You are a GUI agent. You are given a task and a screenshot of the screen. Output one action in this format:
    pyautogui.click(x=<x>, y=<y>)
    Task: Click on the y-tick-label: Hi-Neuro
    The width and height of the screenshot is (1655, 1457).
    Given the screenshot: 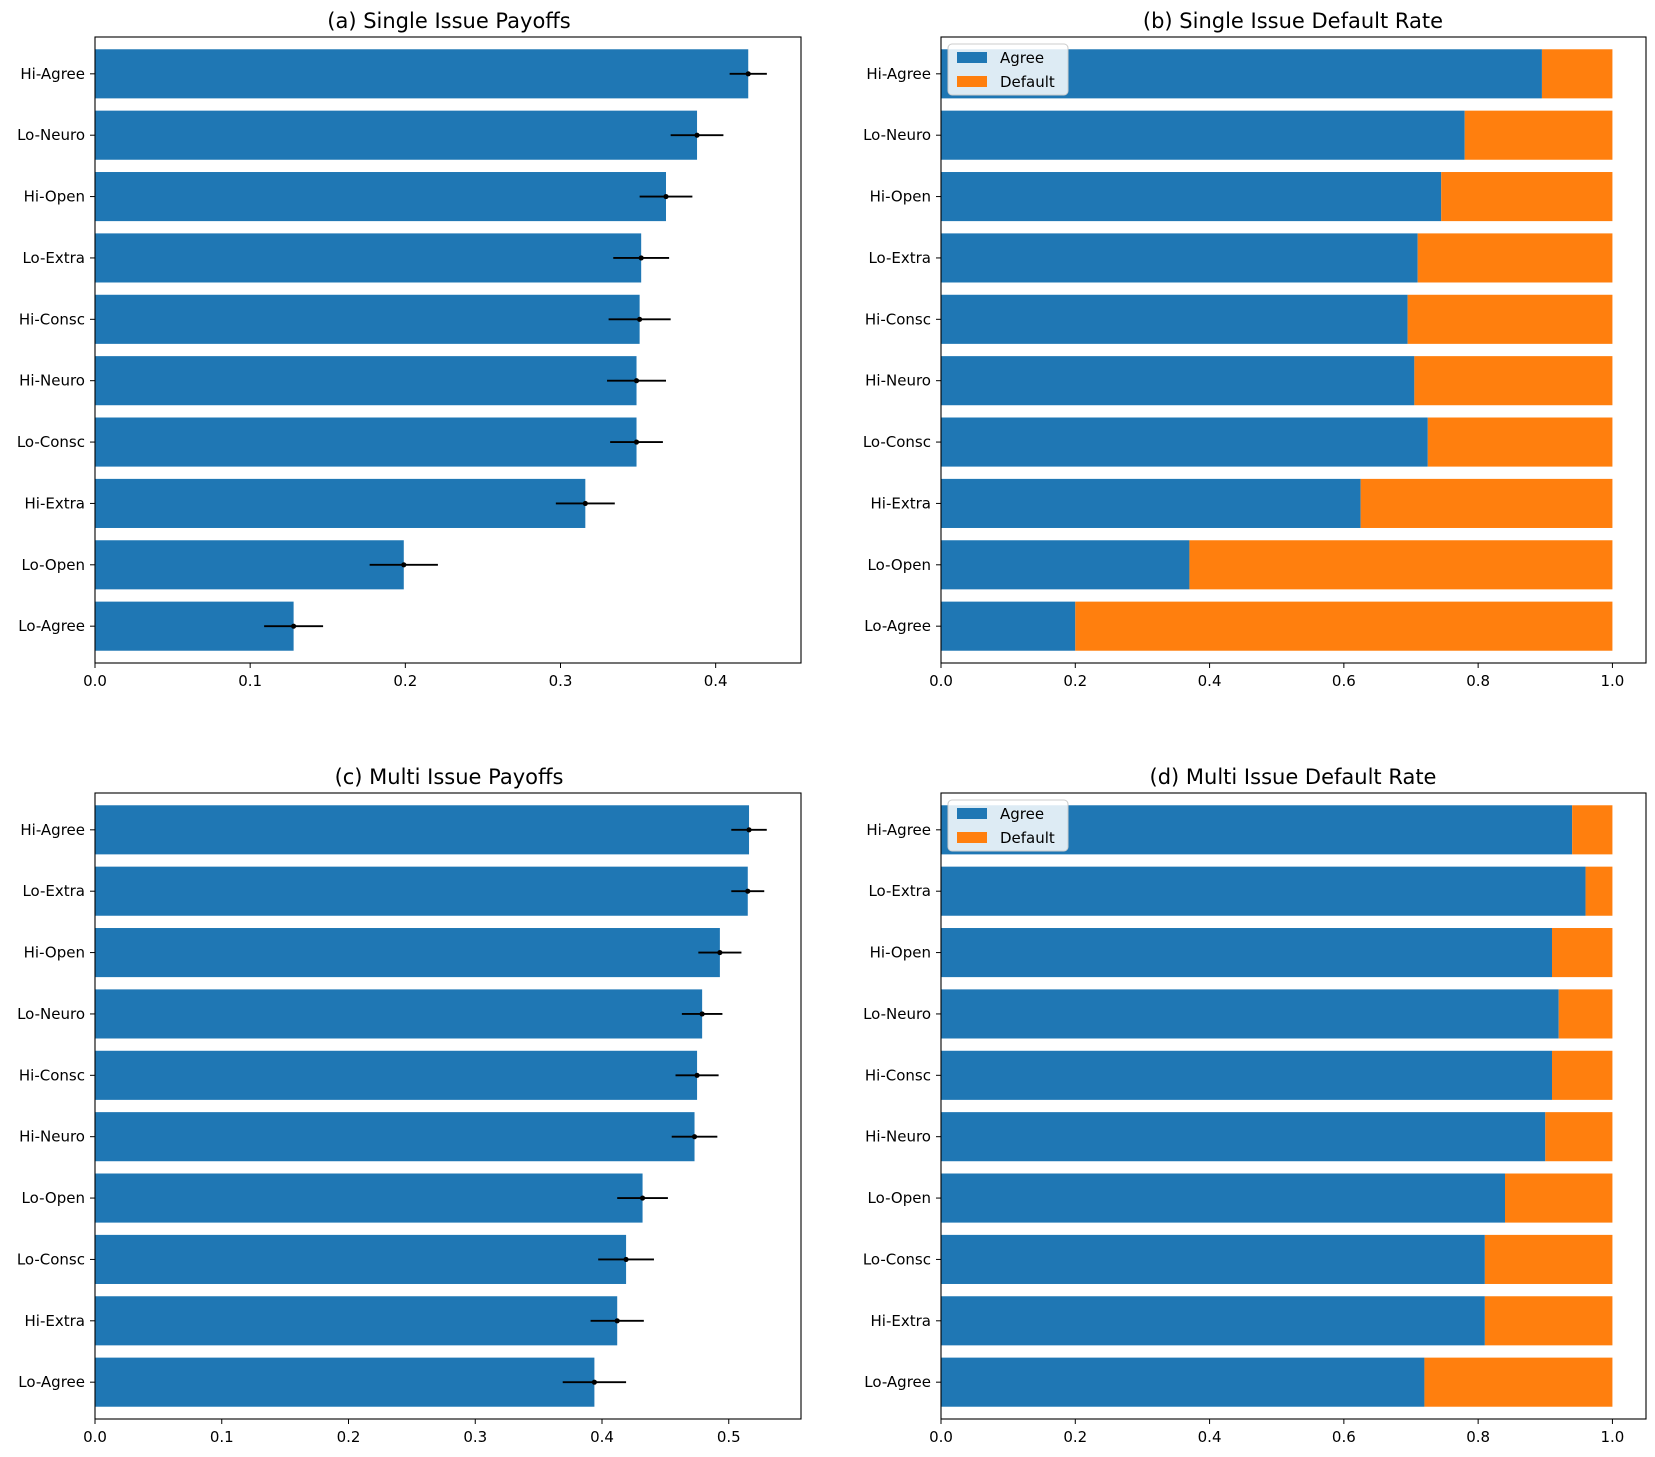 What is the action you would take?
    pyautogui.click(x=898, y=381)
    